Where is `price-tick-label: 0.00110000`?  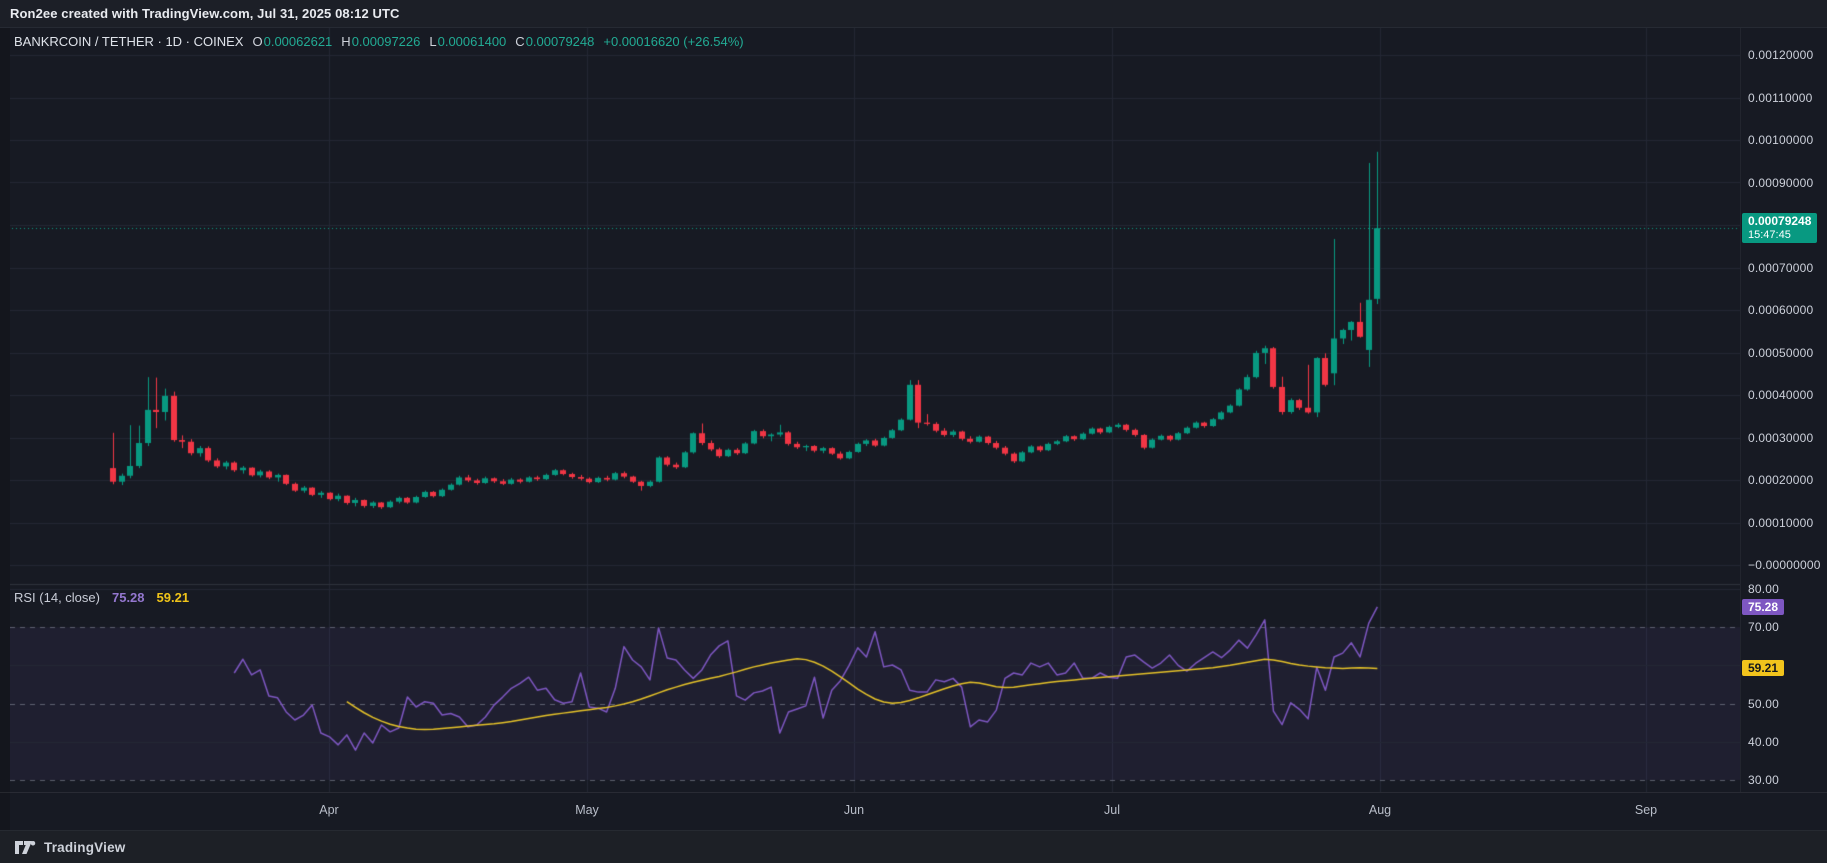 price-tick-label: 0.00110000 is located at coordinates (1780, 97).